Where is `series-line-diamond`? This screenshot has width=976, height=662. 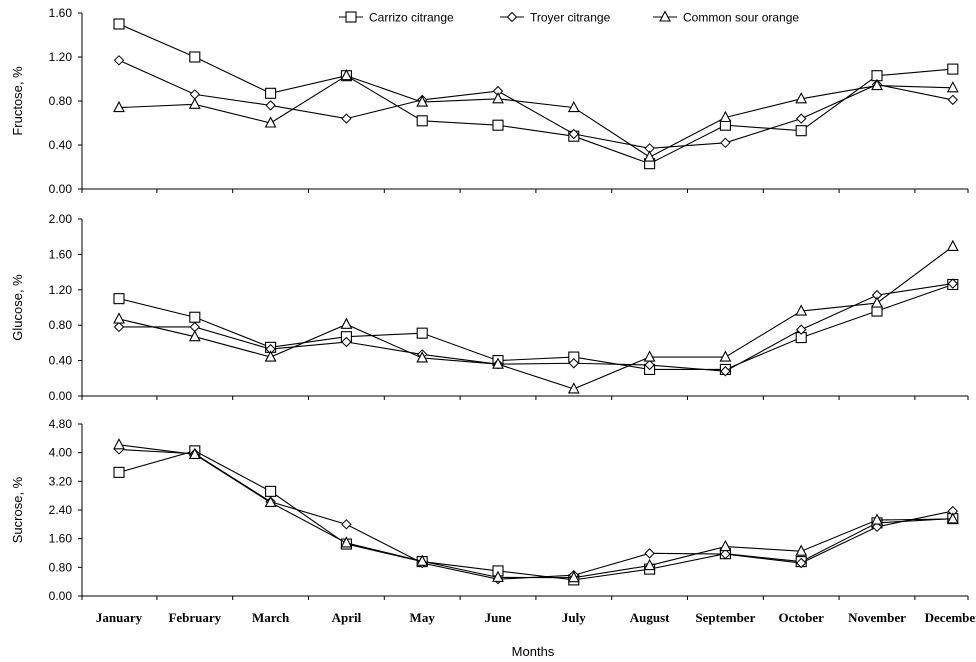 series-line-diamond is located at coordinates (536, 327).